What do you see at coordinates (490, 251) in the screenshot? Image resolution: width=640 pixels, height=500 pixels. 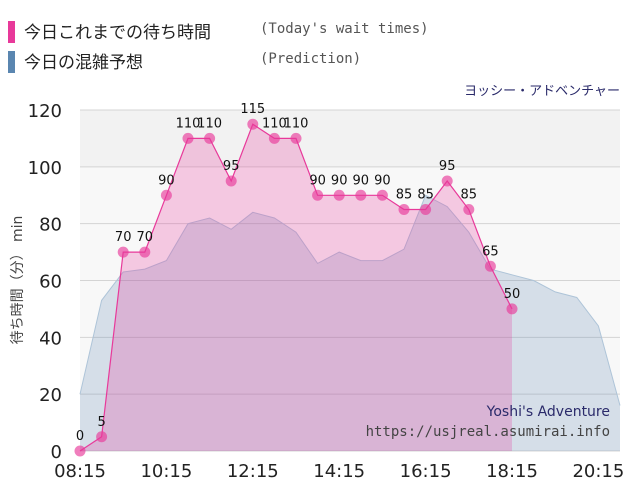 I see `data-label: 65` at bounding box center [490, 251].